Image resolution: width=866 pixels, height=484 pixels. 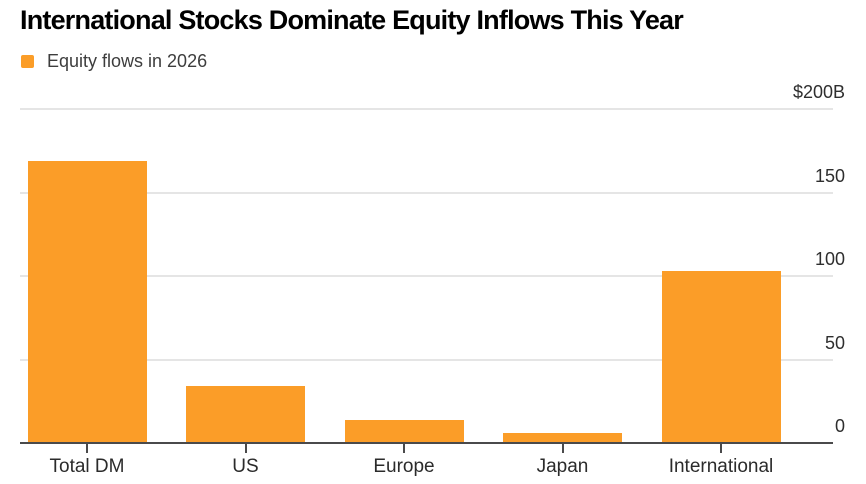 What do you see at coordinates (834, 342) in the screenshot?
I see `y-axis-tick-label: 50` at bounding box center [834, 342].